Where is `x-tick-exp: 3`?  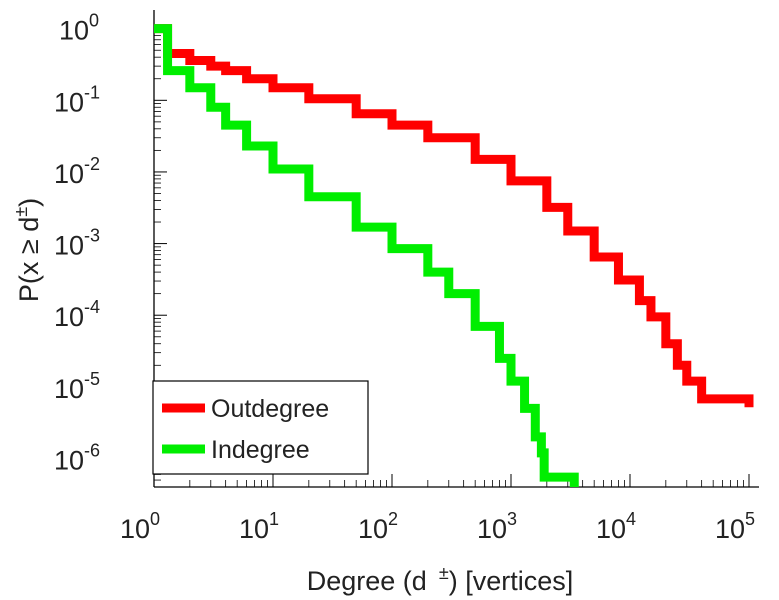 x-tick-exp: 3 is located at coordinates (512, 519).